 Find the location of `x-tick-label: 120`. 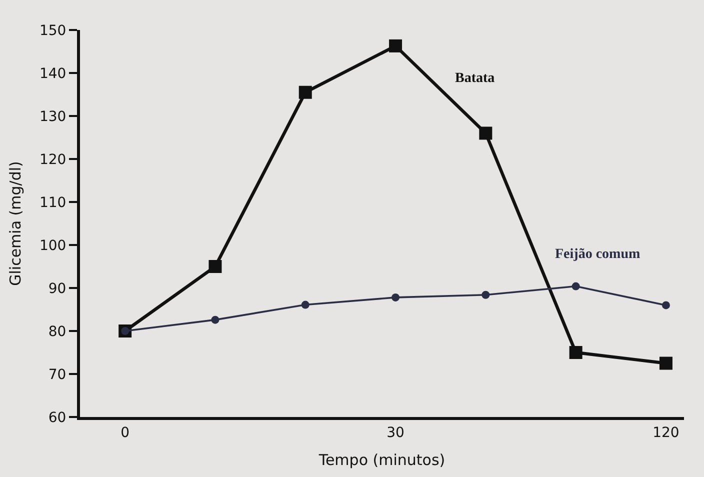

x-tick-label: 120 is located at coordinates (666, 432).